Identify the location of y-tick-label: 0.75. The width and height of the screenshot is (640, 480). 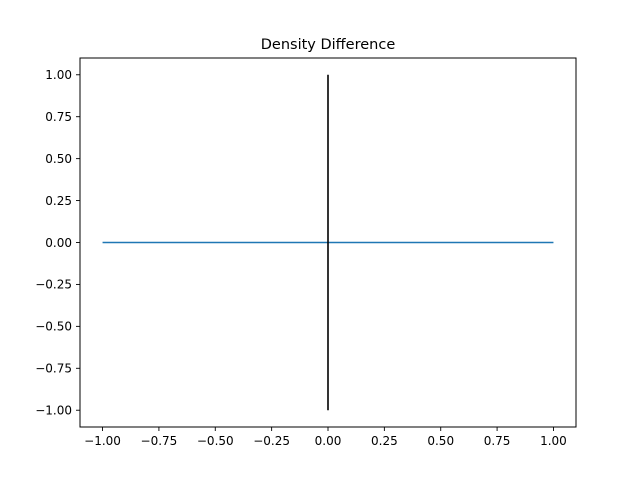
(58, 117).